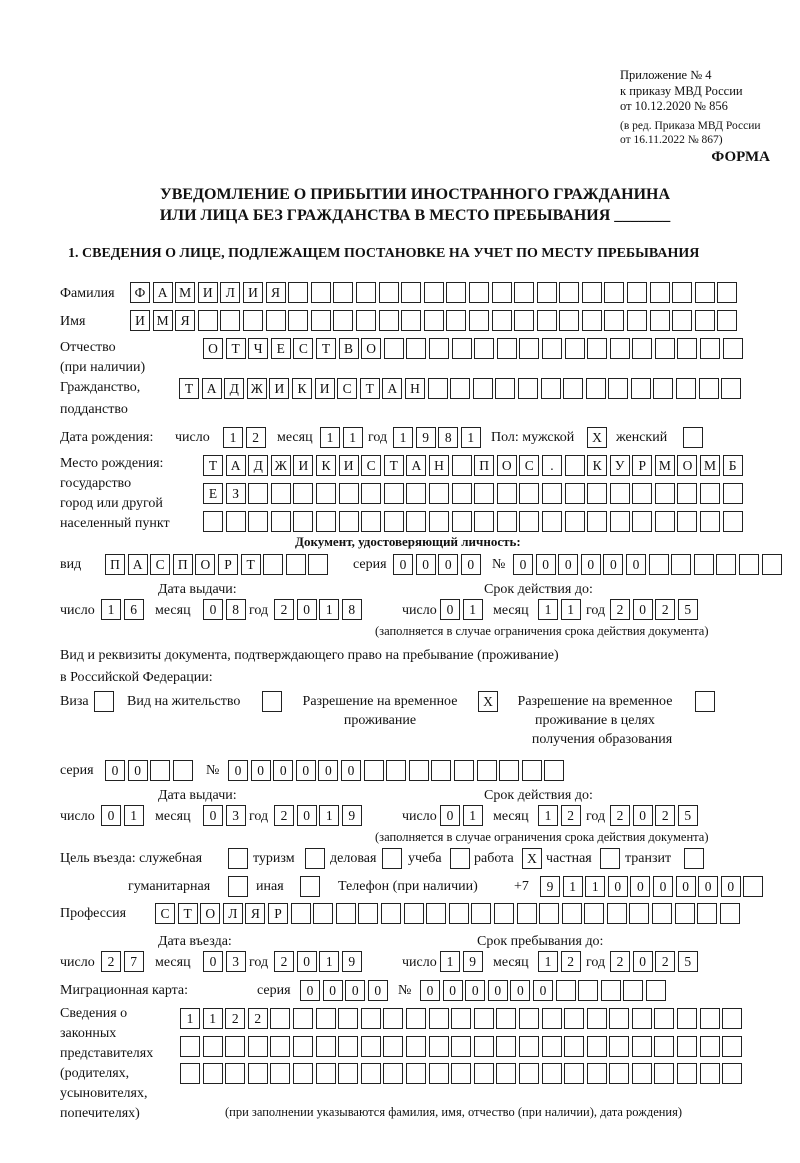 The width and height of the screenshot is (800, 1163). I want to click on char-box: X, so click(488, 701).